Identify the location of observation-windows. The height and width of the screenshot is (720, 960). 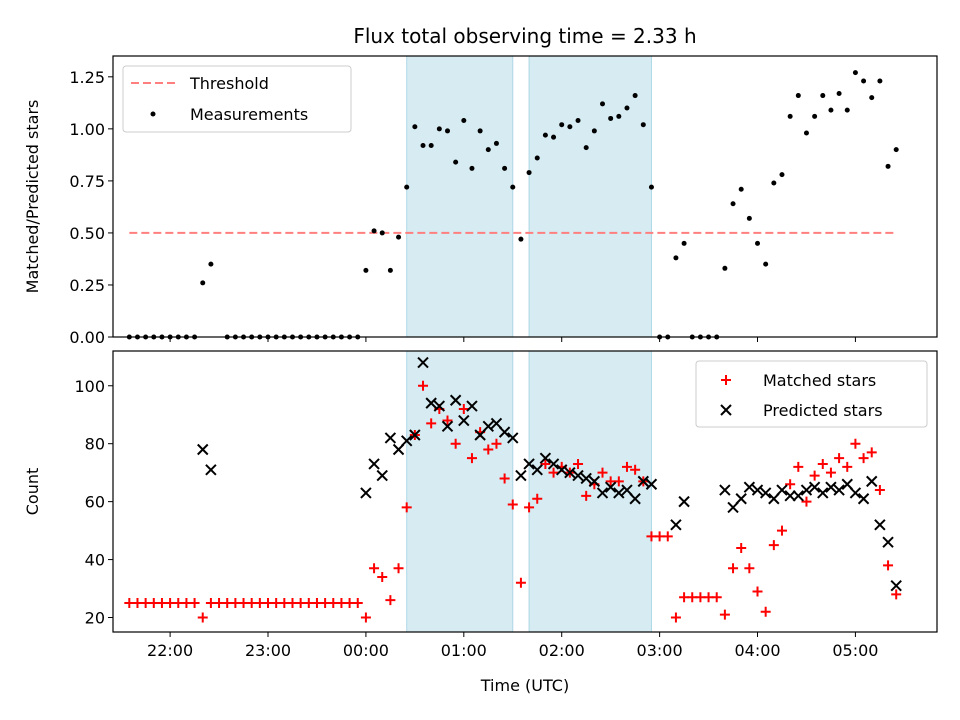
(529, 196).